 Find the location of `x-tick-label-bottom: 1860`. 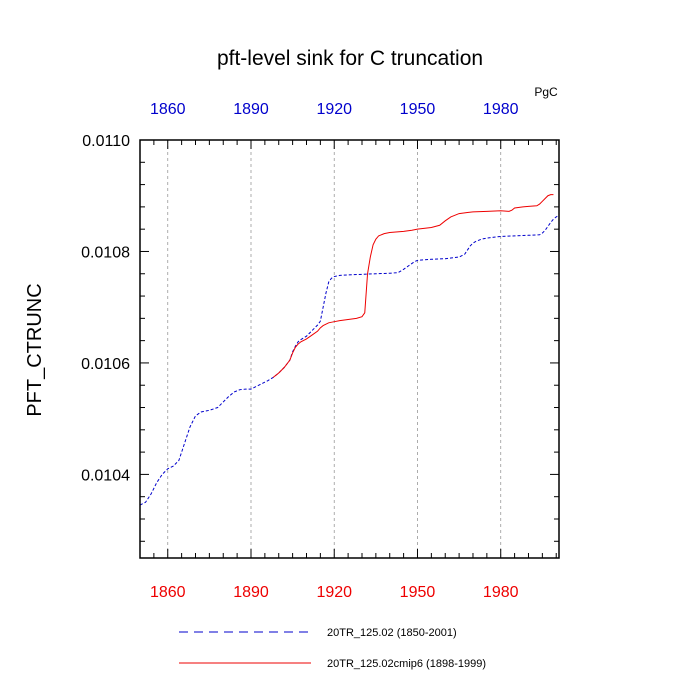

x-tick-label-bottom: 1860 is located at coordinates (168, 592).